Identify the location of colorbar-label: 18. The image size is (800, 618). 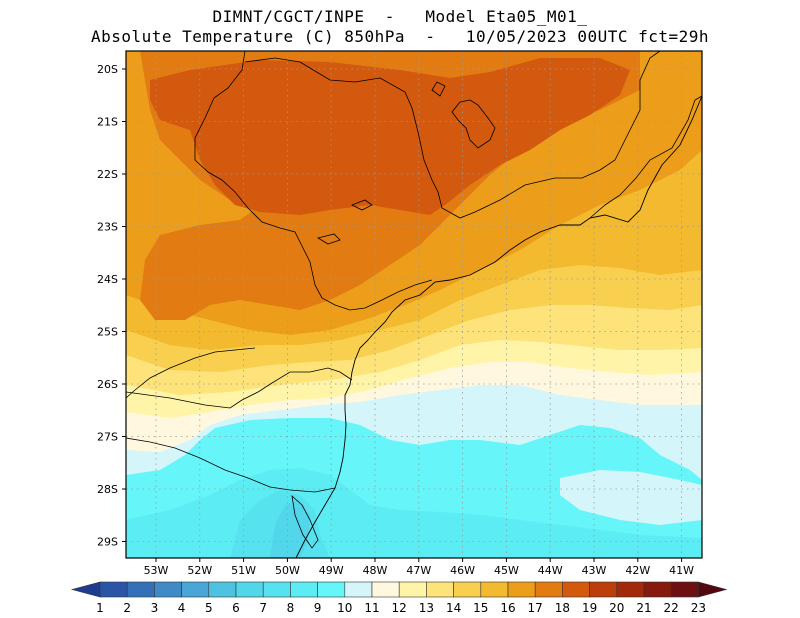
(562, 608).